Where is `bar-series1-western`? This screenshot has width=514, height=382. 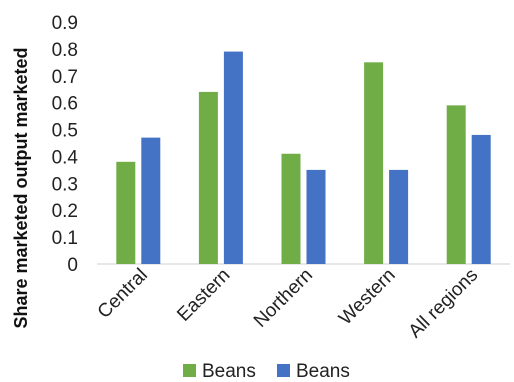
bar-series1-western is located at coordinates (374, 163).